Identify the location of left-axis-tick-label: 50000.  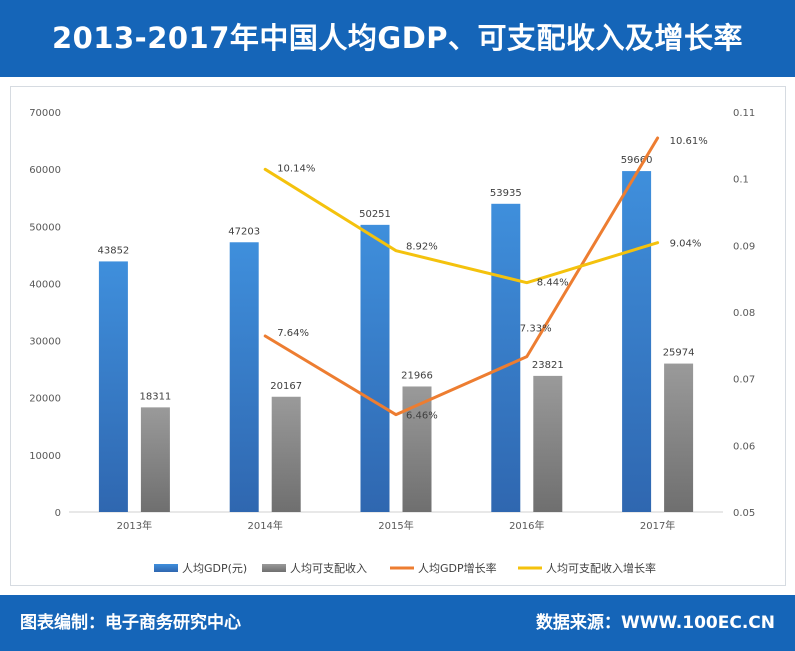
(45, 227).